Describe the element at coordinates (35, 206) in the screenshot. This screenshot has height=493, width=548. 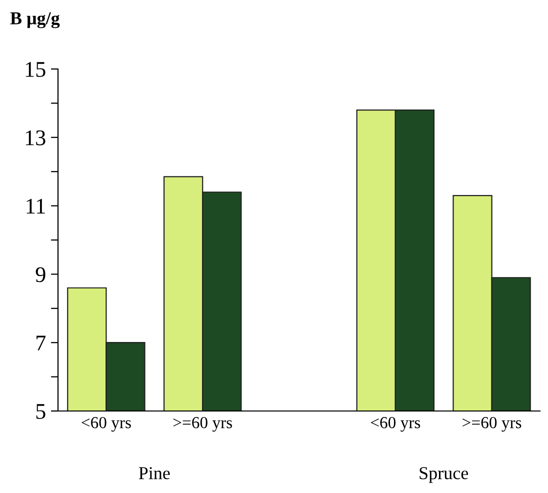
I see `y-tick-label: 11` at that location.